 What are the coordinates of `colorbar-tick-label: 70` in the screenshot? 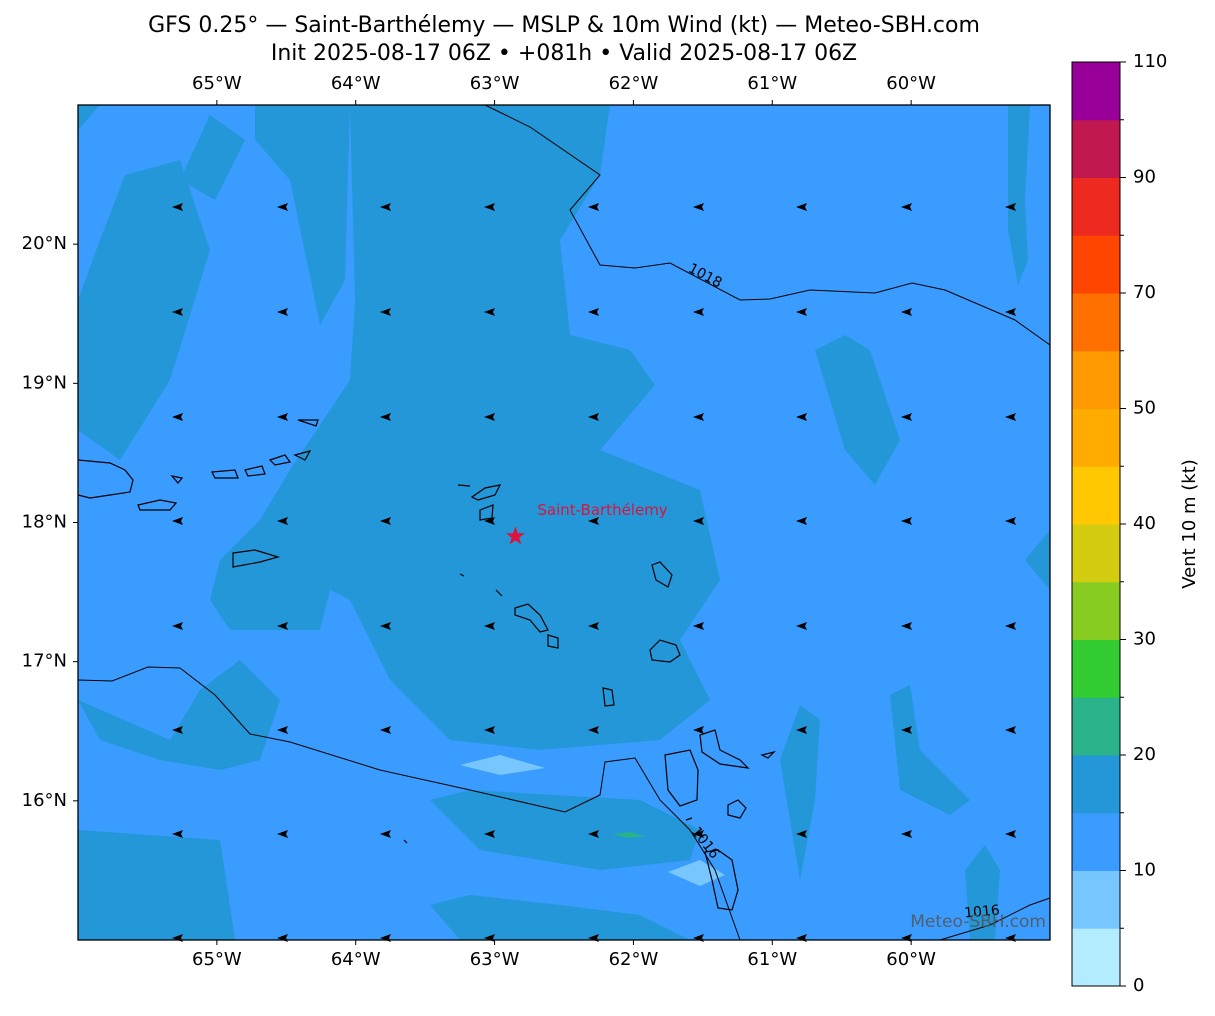 It's located at (1144, 292).